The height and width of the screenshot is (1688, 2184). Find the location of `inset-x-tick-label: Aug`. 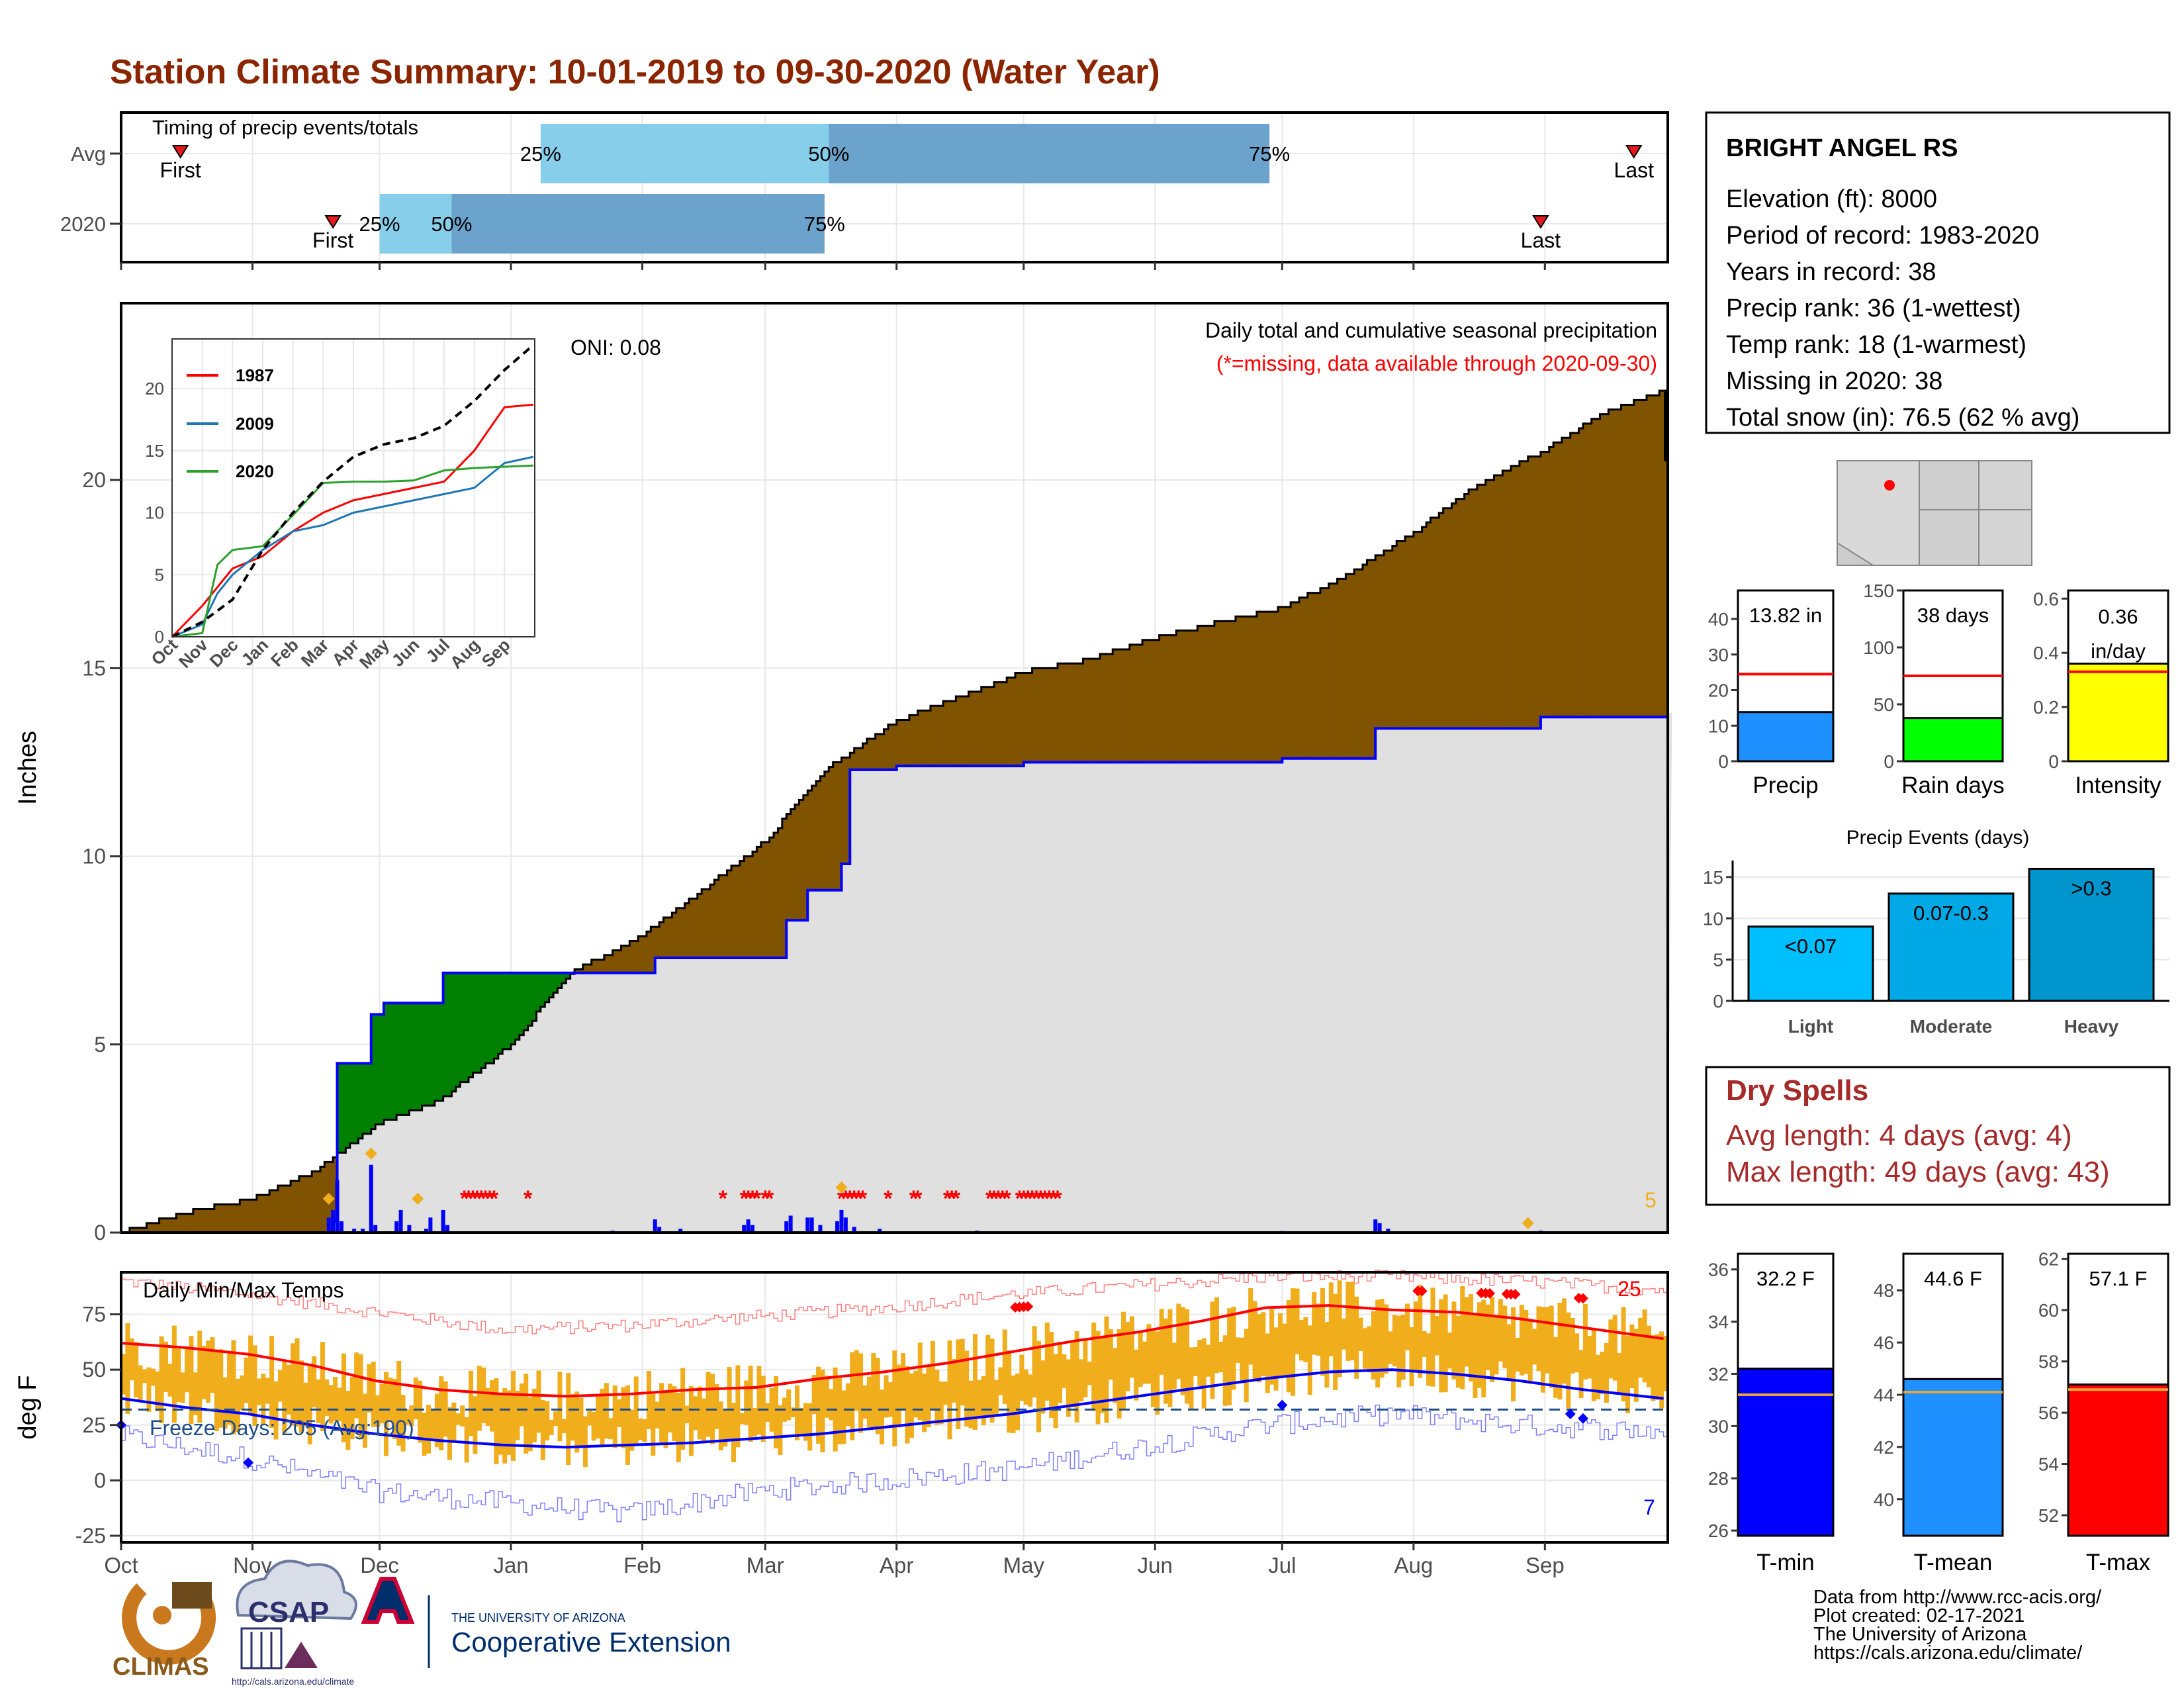

inset-x-tick-label: Aug is located at coordinates (465, 654).